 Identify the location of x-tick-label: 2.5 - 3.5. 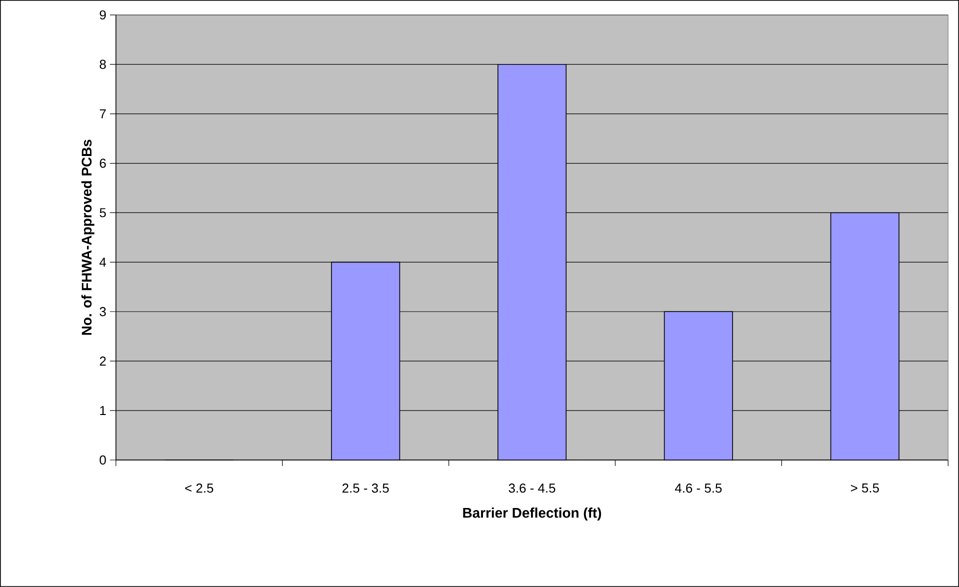
(365, 488).